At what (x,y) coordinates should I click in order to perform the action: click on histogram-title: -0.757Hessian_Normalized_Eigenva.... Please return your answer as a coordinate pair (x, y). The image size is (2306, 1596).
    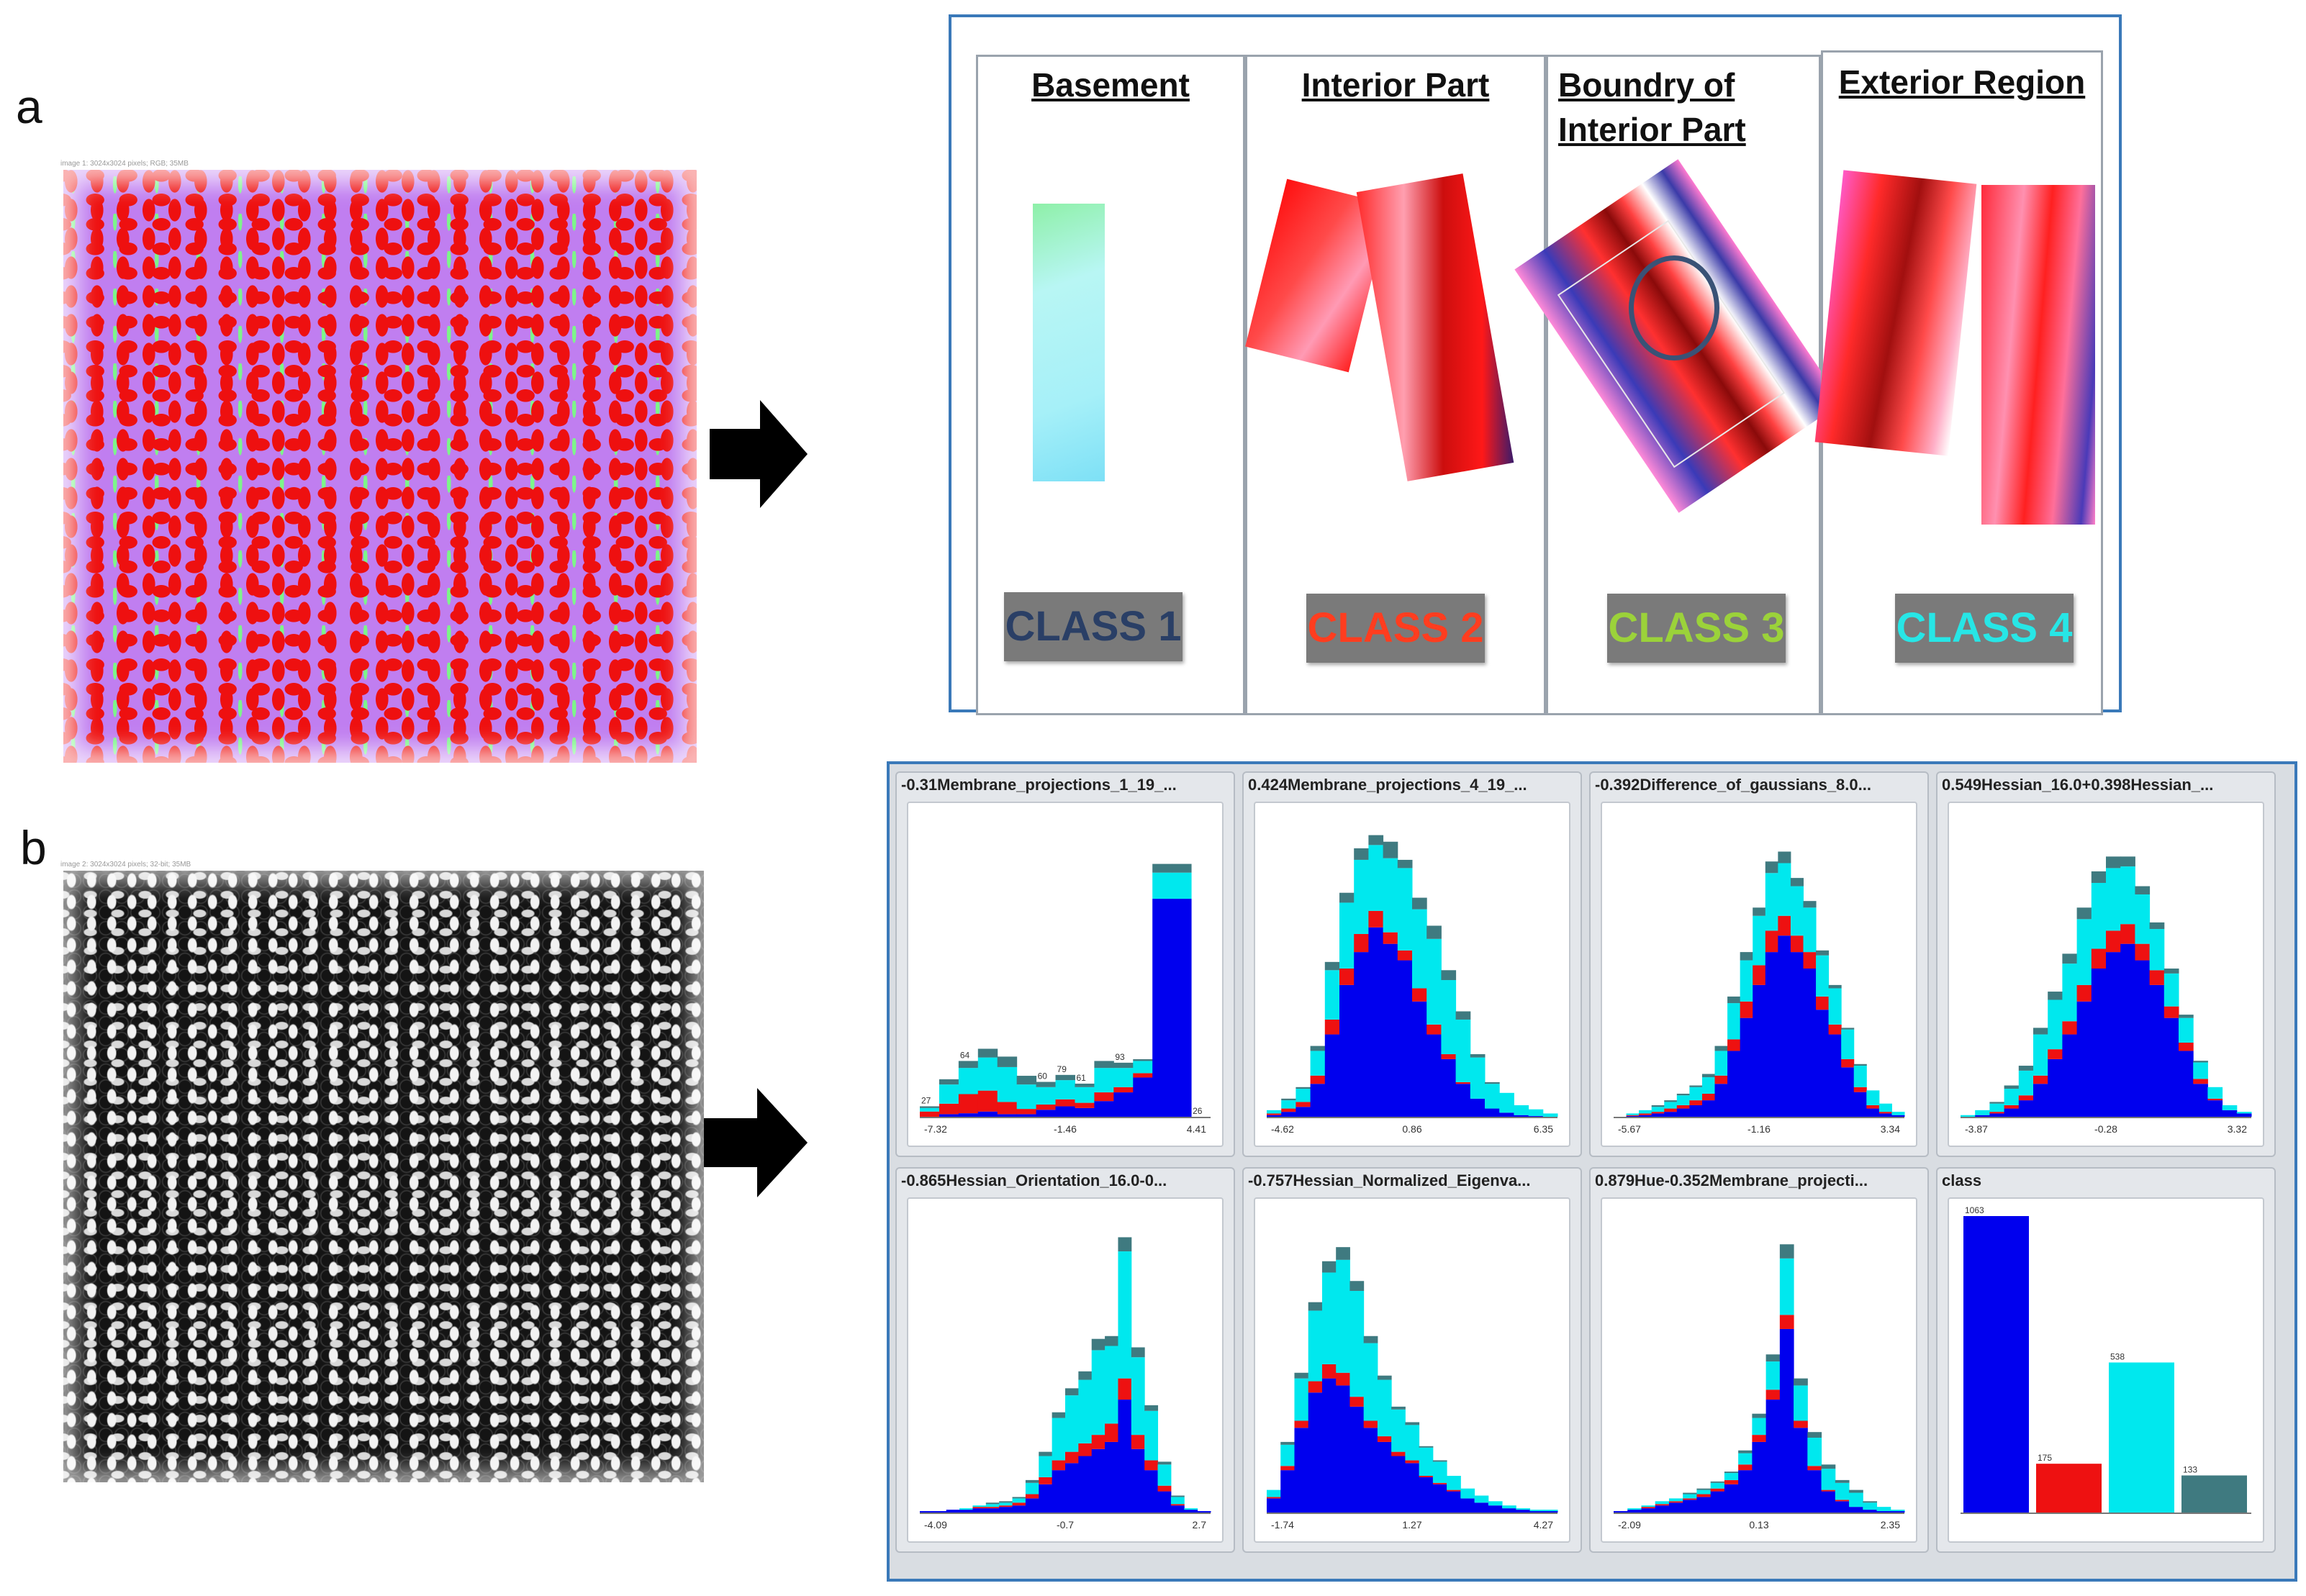
    Looking at the image, I should click on (1389, 1180).